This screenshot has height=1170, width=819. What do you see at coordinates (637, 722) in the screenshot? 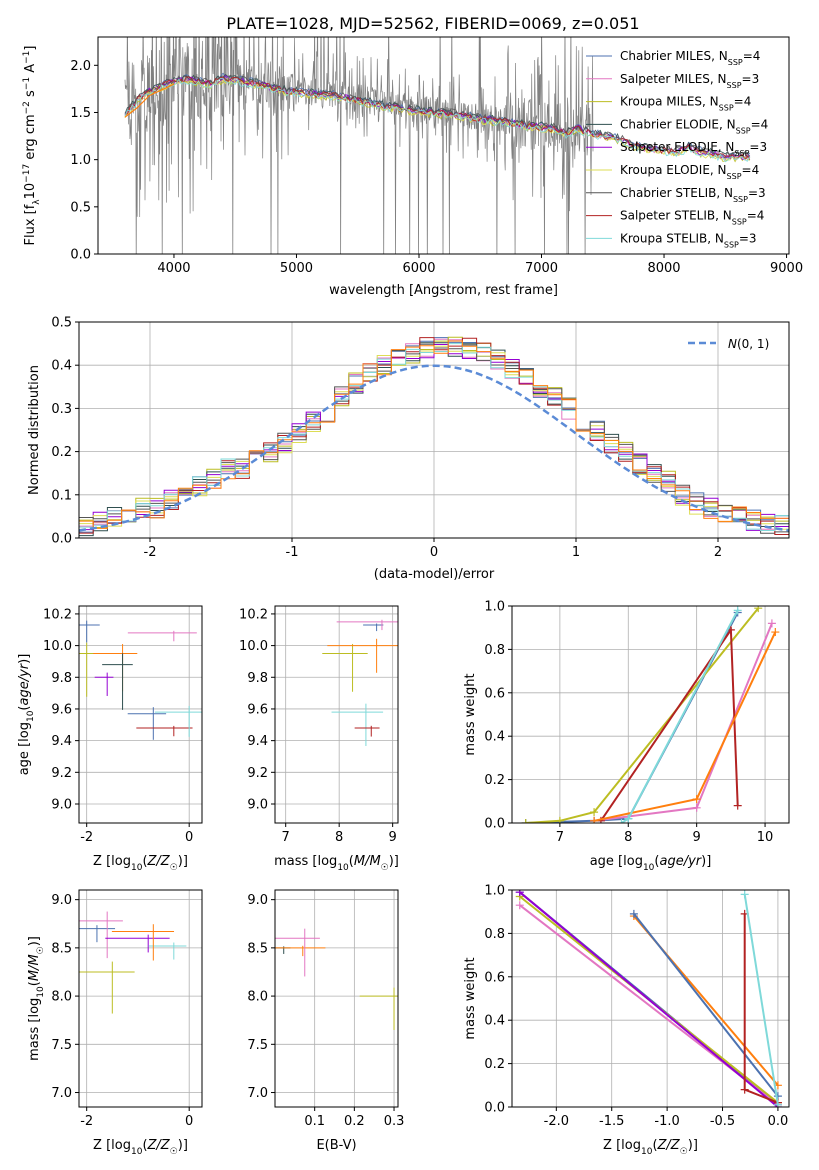
I see `axes-frame: 7 8 9 10 0.0 0.2 0.4 0.6 0.8 1.0` at bounding box center [637, 722].